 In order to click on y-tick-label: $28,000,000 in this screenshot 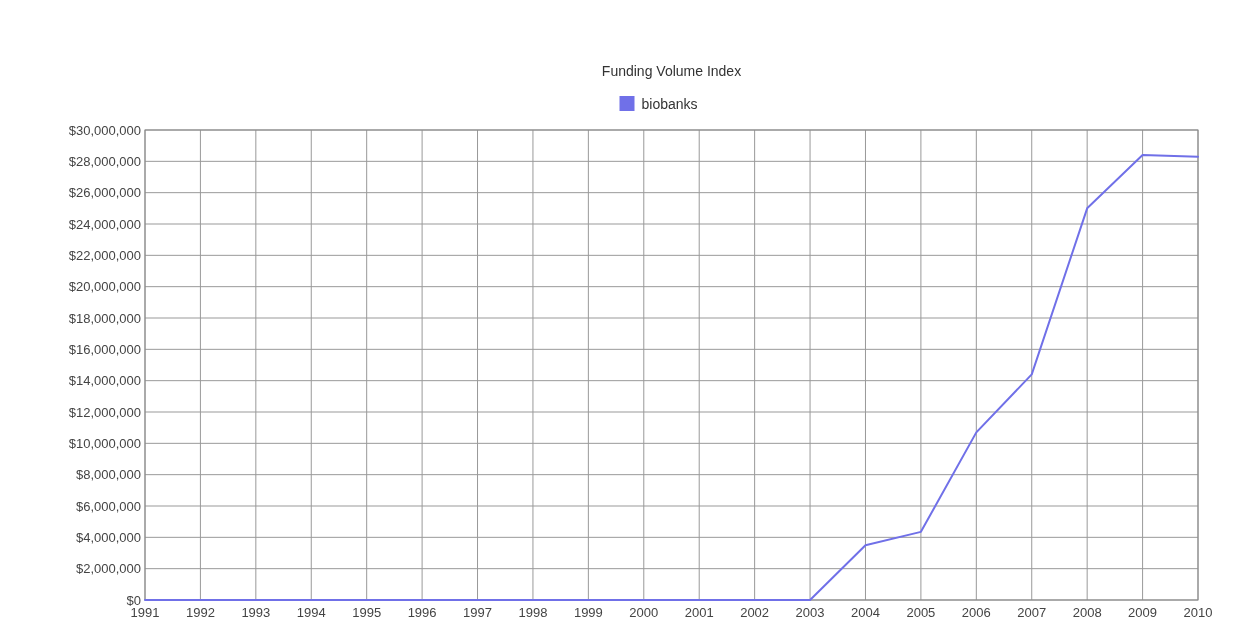, I will do `click(104, 161)`.